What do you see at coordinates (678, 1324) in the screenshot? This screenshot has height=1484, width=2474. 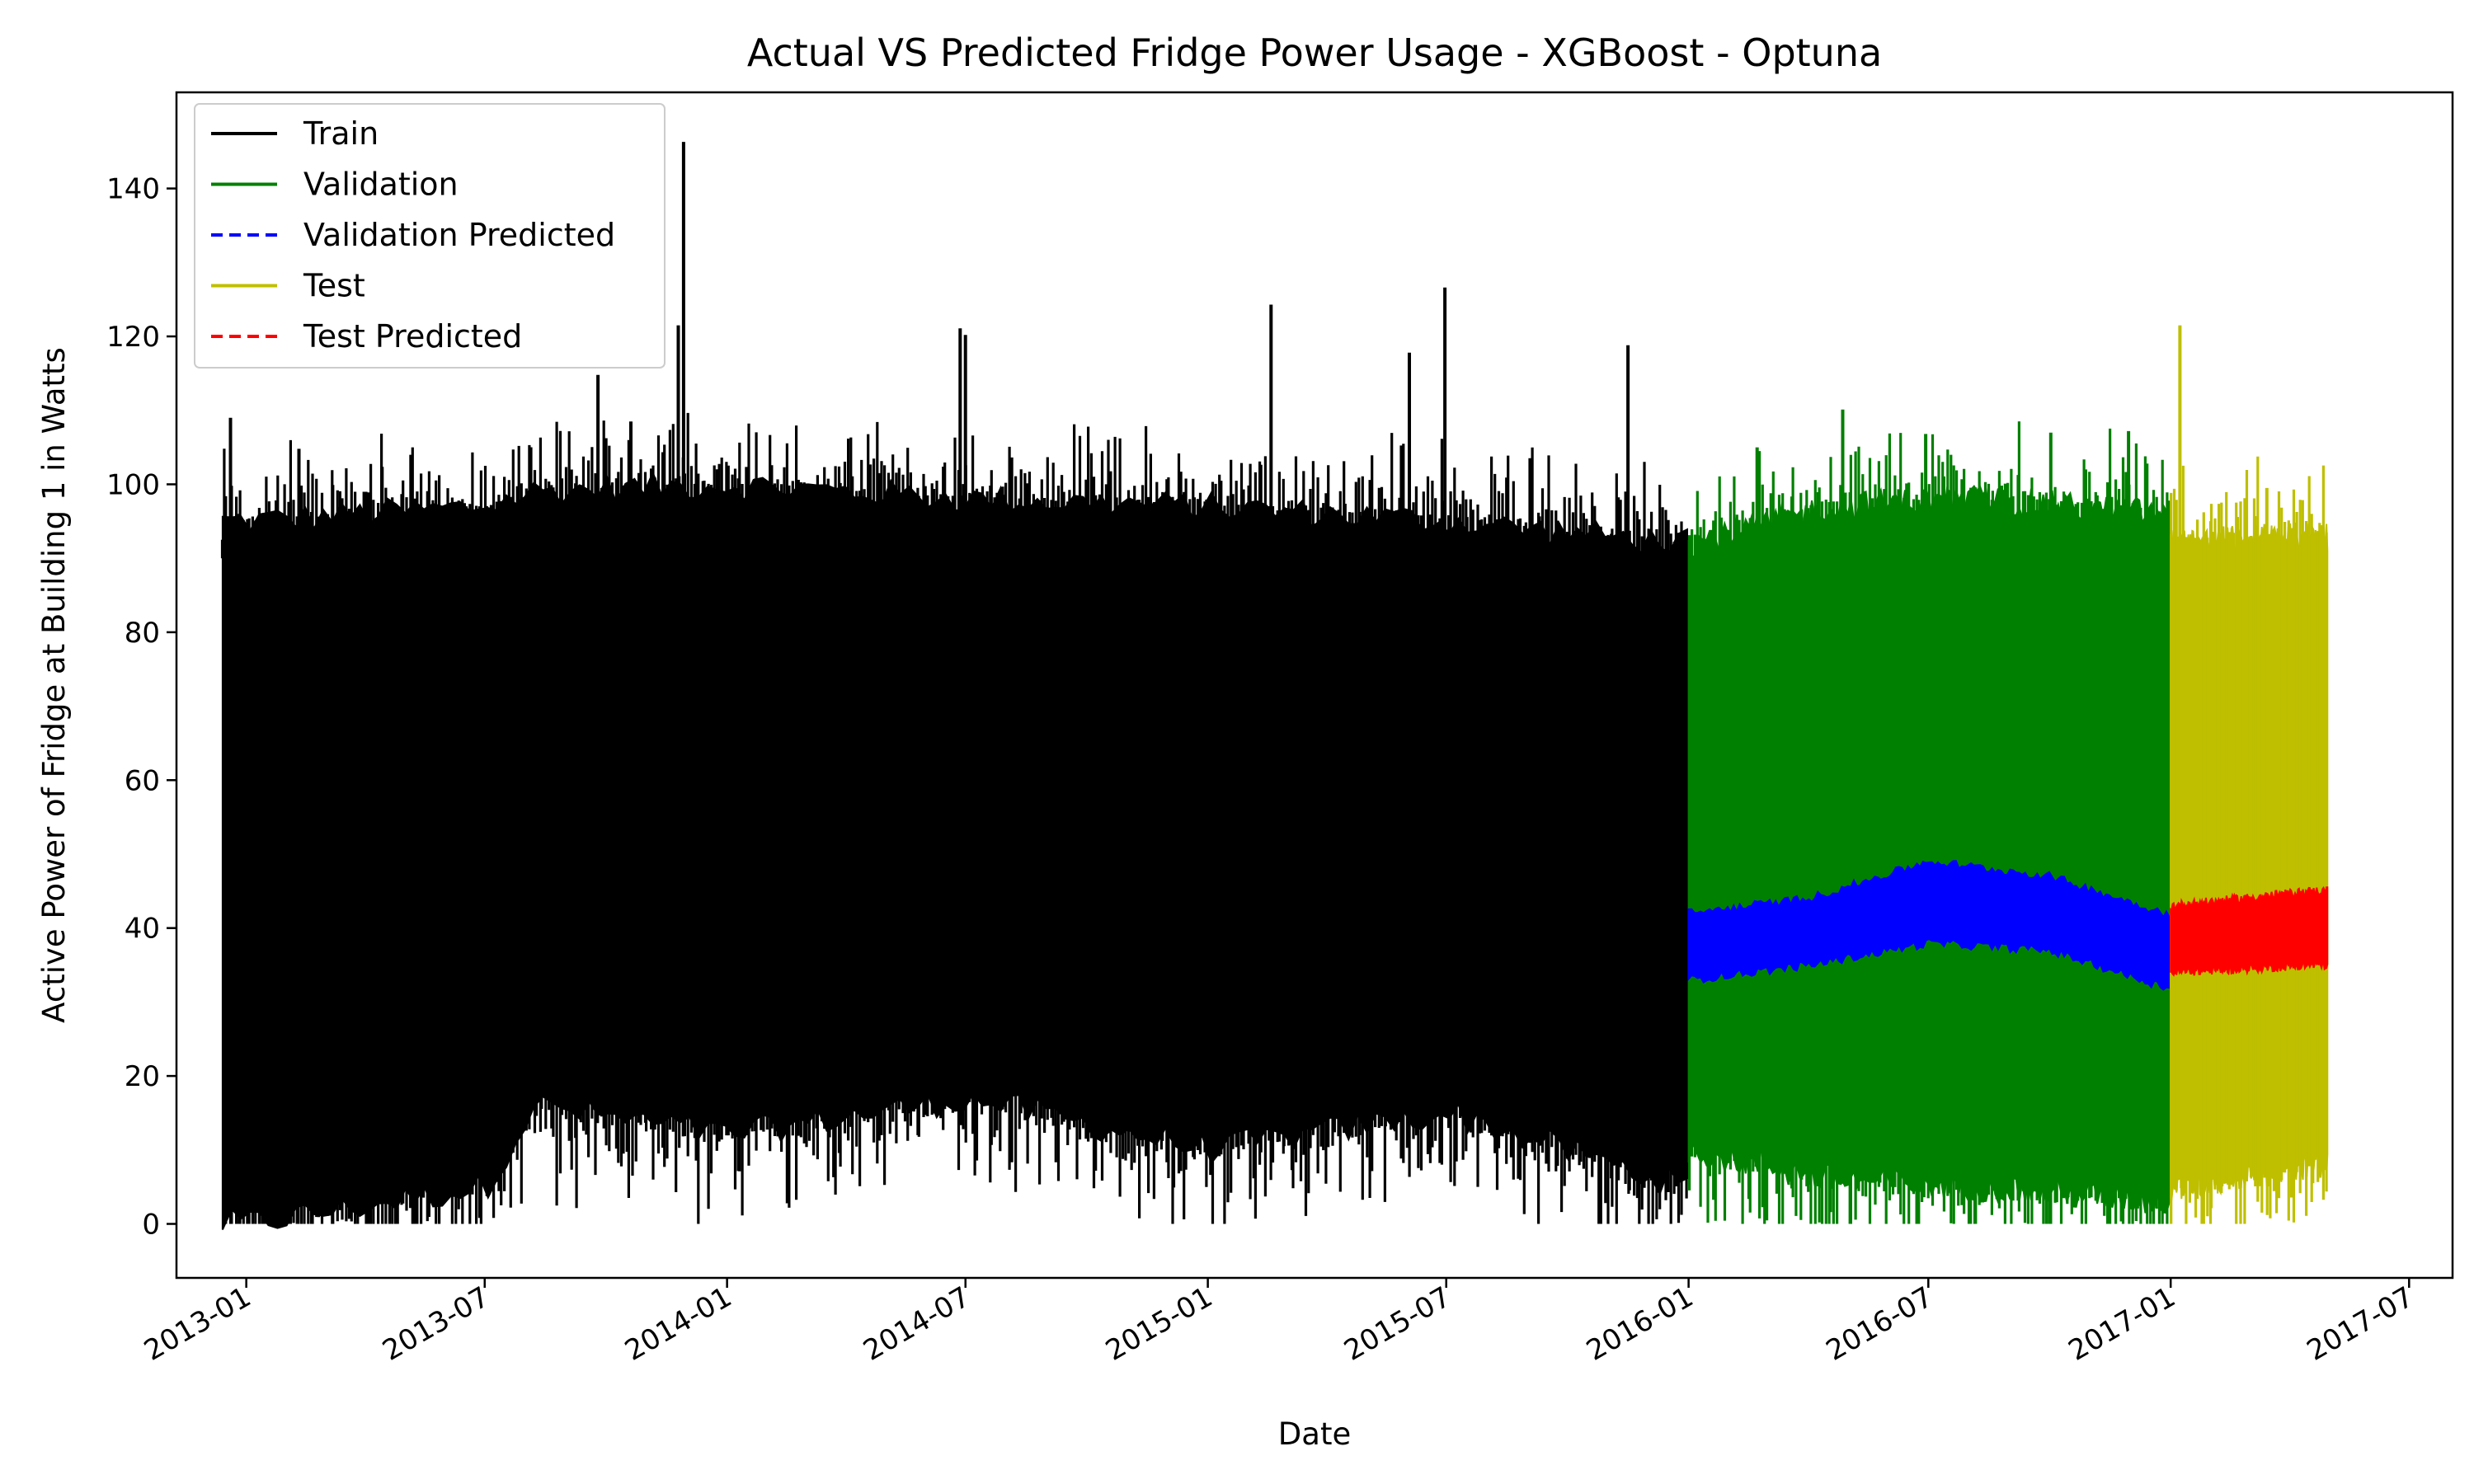 I see `x-tick-label: 2014-01` at bounding box center [678, 1324].